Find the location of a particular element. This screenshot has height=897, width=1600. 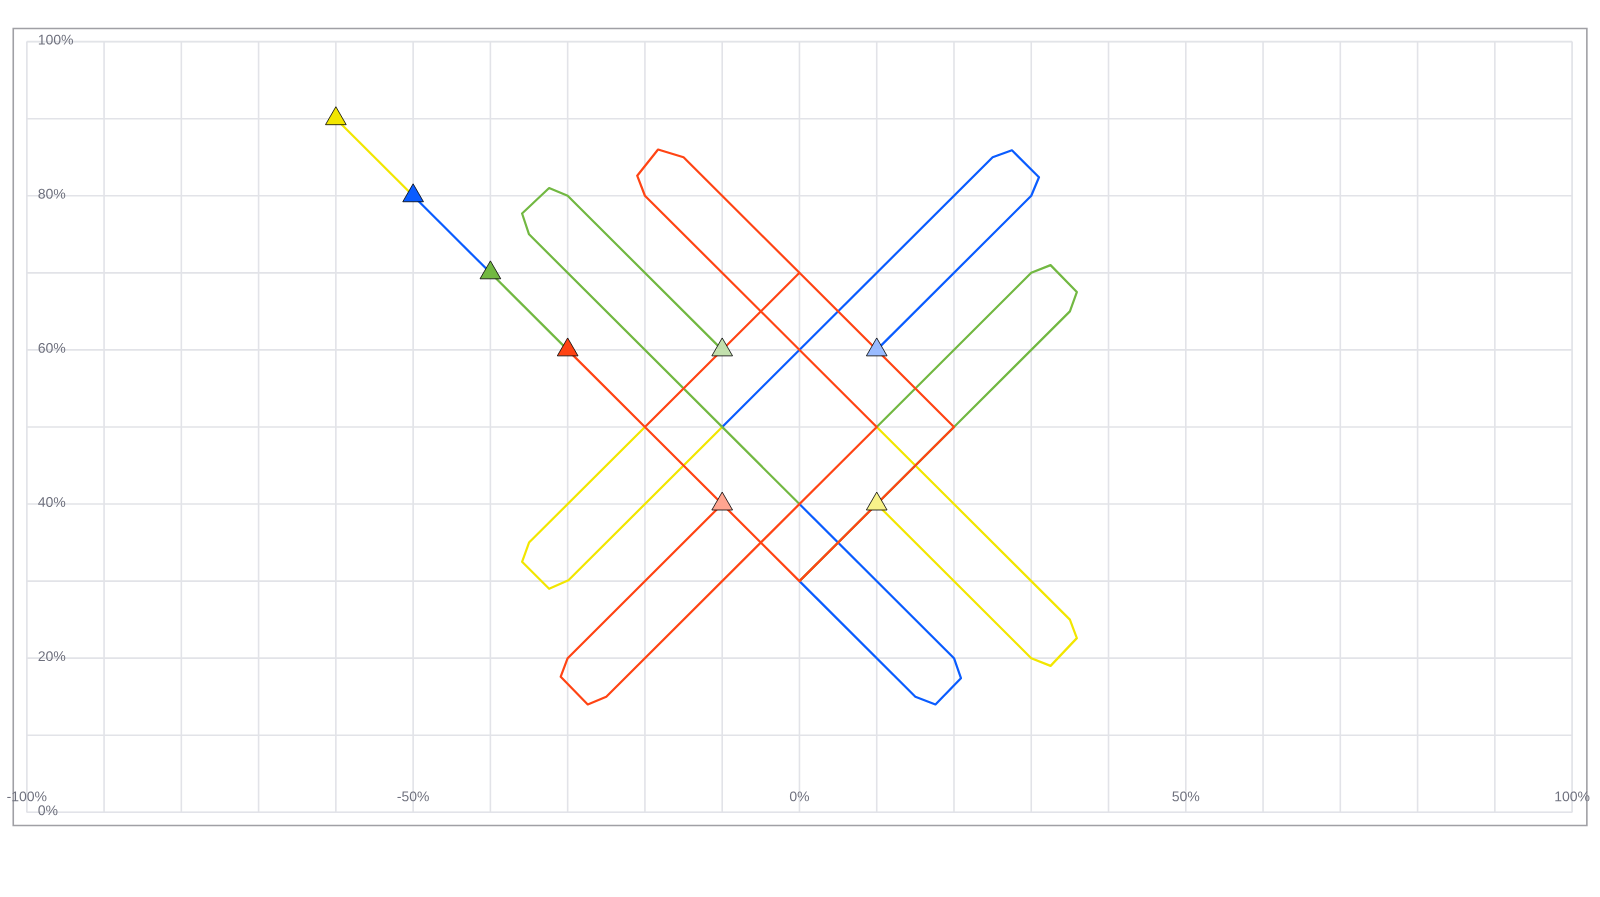

y-tick-label: 60% is located at coordinates (52, 348).